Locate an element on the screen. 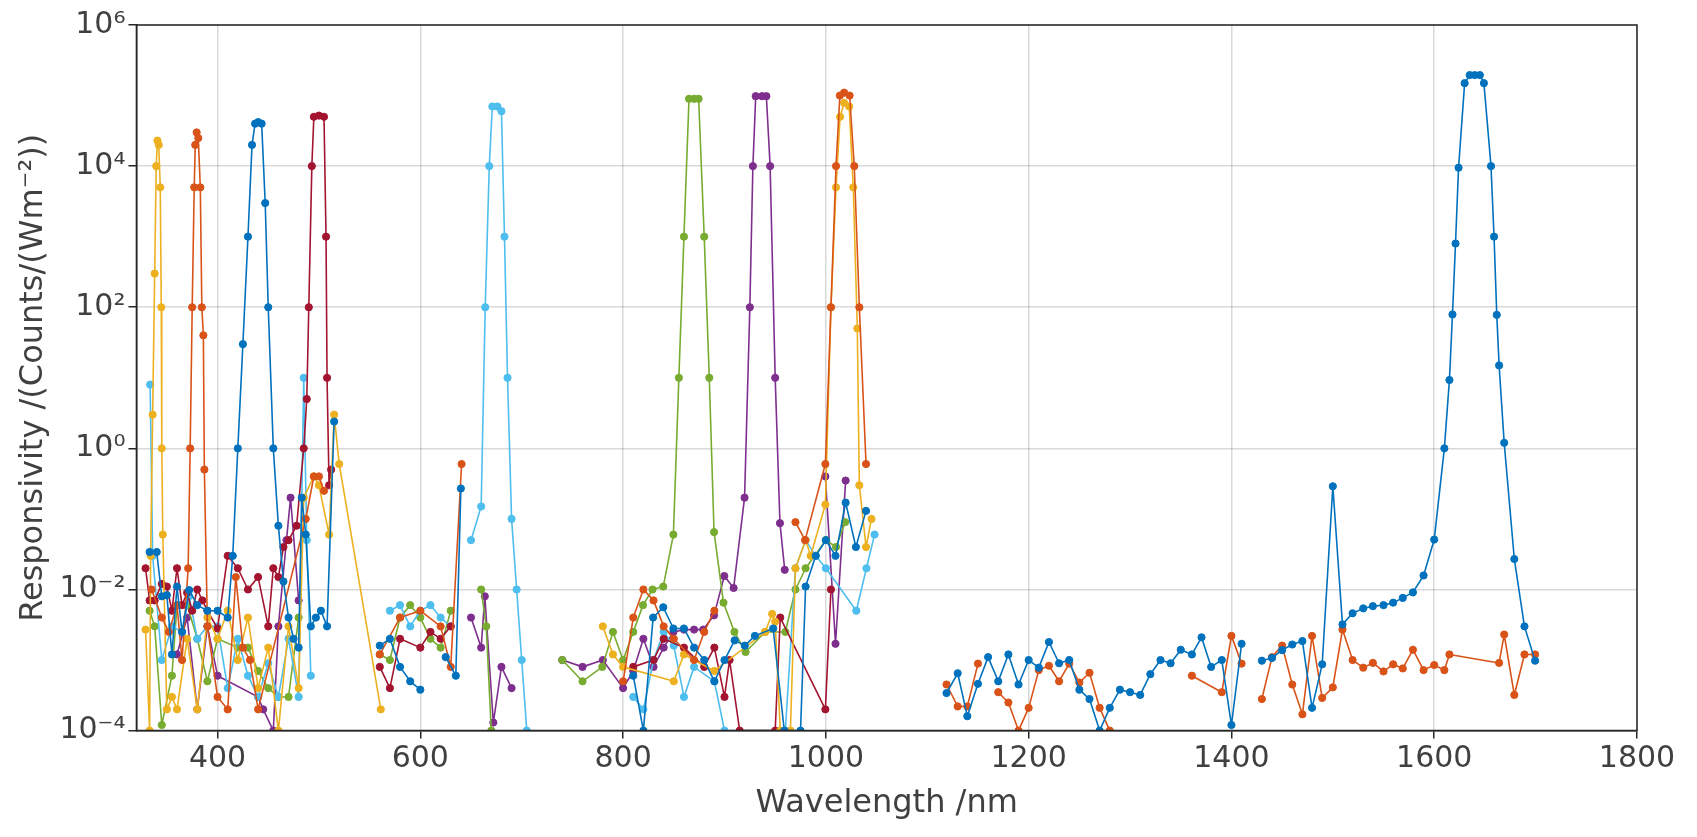 Image resolution: width=1697 pixels, height=837 pixels. x-tick-label: 1800 is located at coordinates (1637, 757).